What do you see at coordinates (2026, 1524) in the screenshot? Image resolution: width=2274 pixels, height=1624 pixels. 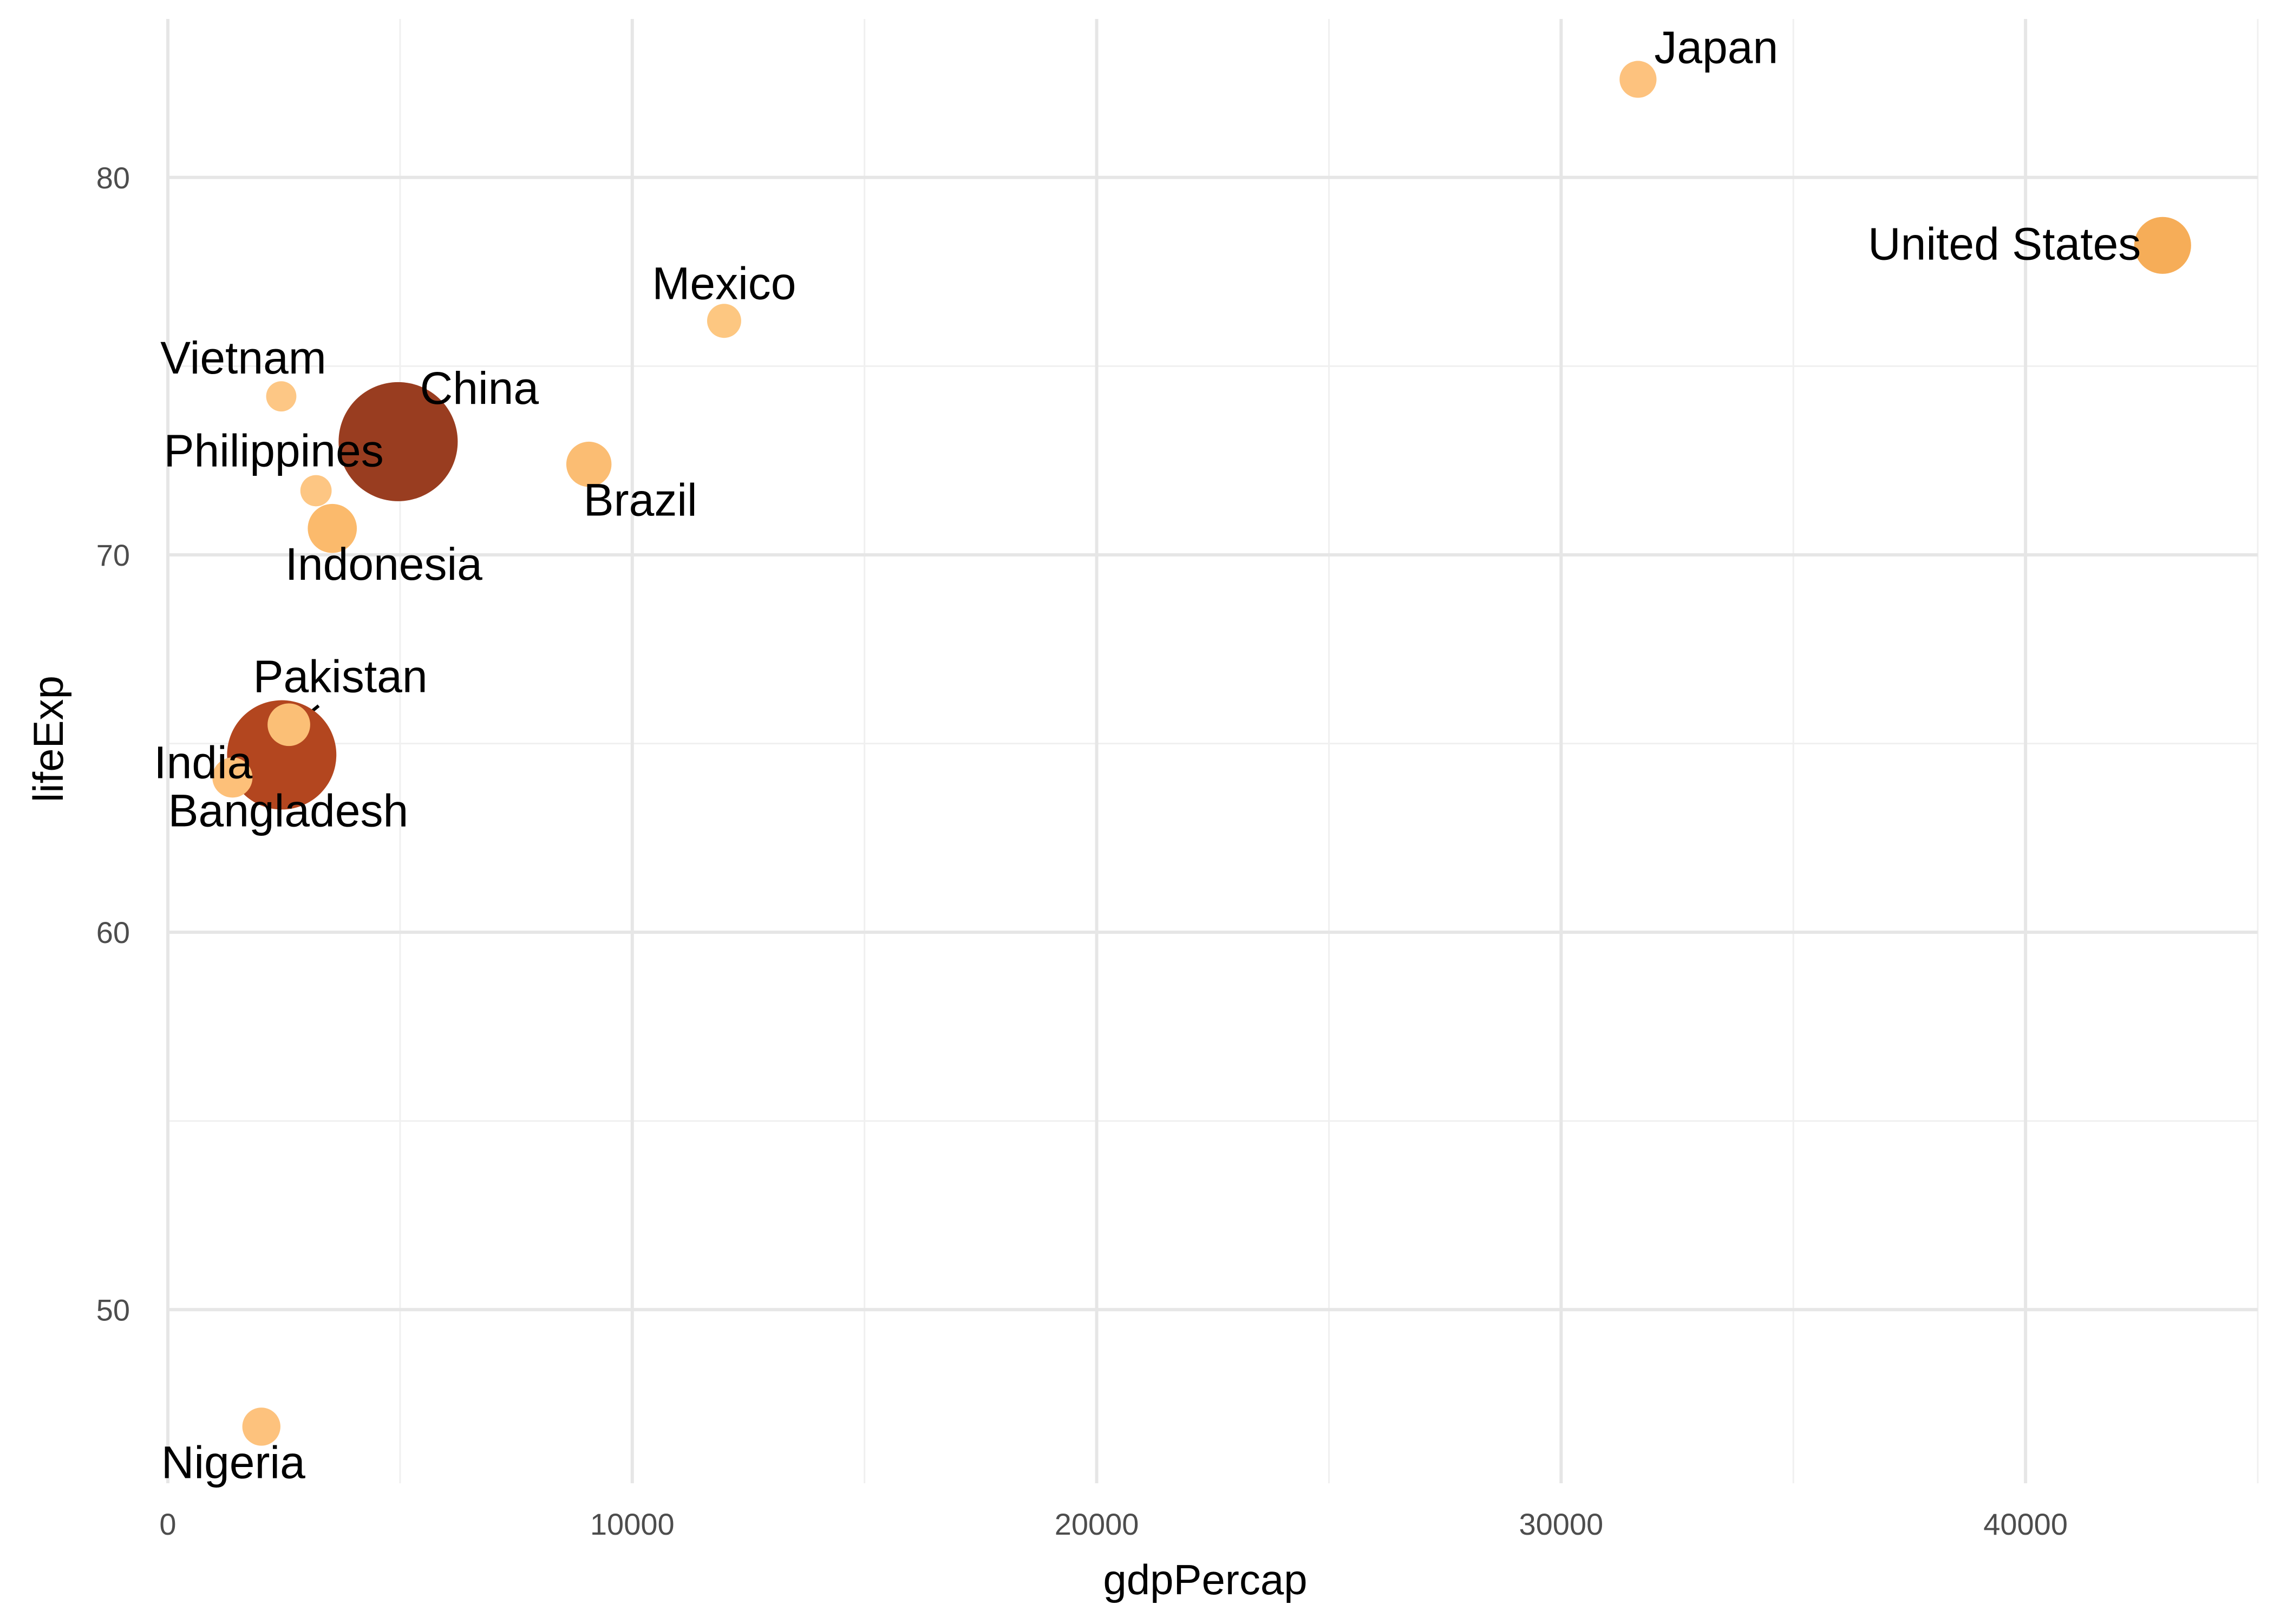 I see `x-tick-label: 40000` at bounding box center [2026, 1524].